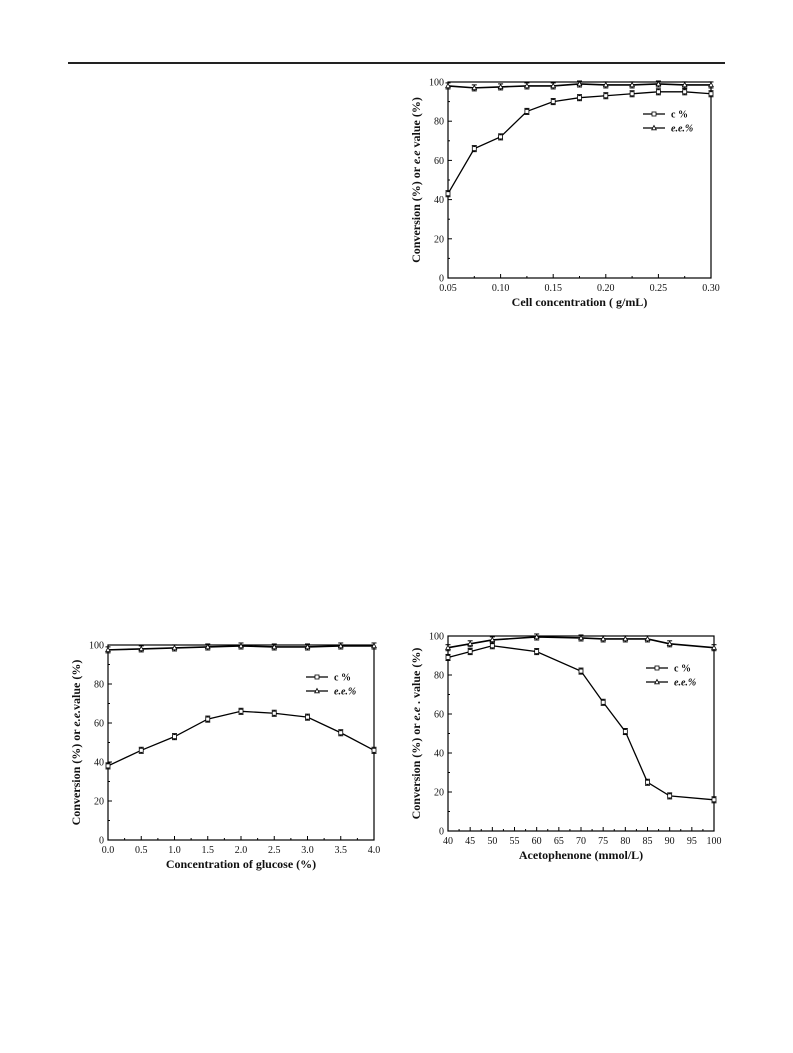 This screenshot has height=1053, width=793. What do you see at coordinates (345, 692) in the screenshot?
I see `chart2-legend-label: e.e.%` at bounding box center [345, 692].